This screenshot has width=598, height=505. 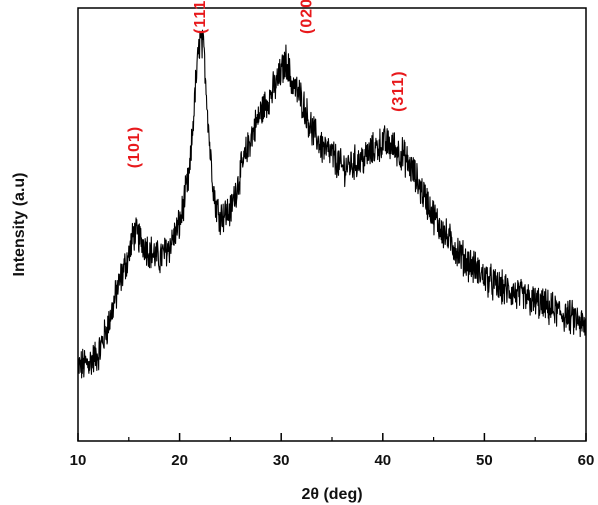 What do you see at coordinates (134, 147) in the screenshot?
I see `peak-label: (101)` at bounding box center [134, 147].